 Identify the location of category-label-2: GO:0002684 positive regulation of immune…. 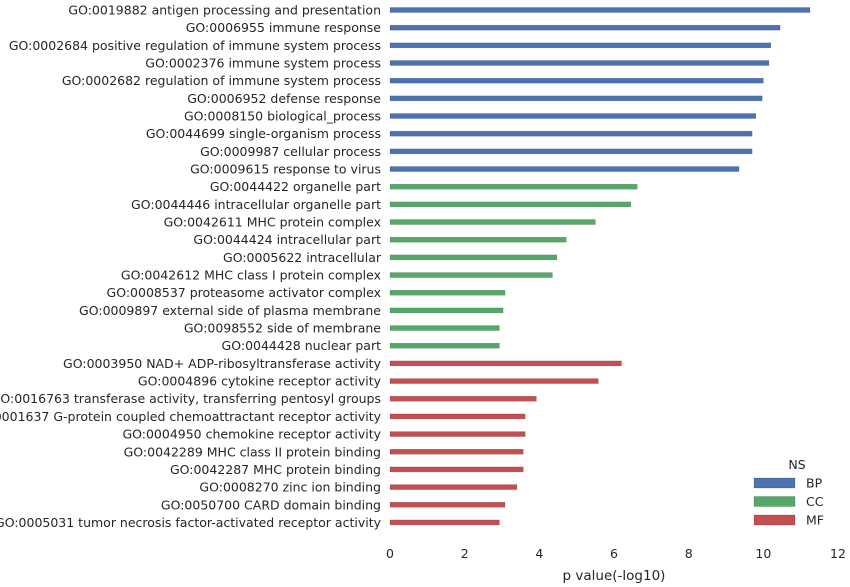
(195, 45).